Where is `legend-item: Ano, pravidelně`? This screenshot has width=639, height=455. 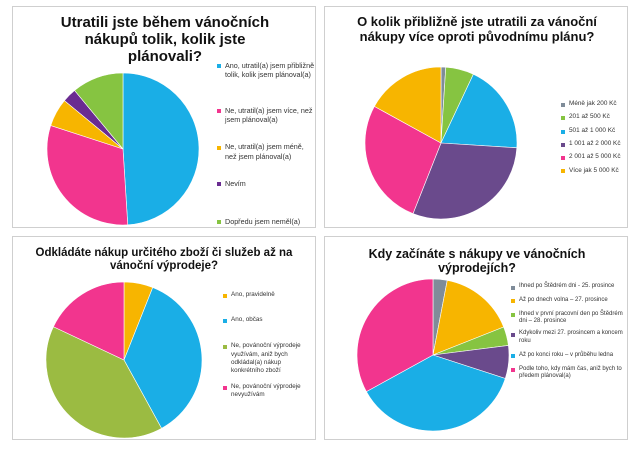 legend-item: Ano, pravidelně is located at coordinates (269, 295).